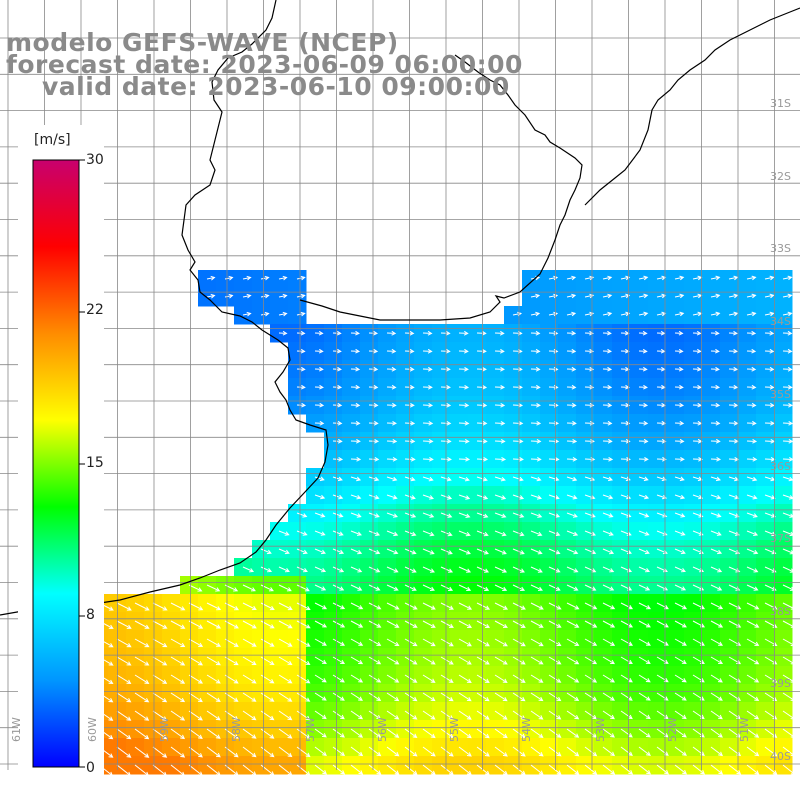  I want to click on colorbar-tick-22: 22, so click(95, 310).